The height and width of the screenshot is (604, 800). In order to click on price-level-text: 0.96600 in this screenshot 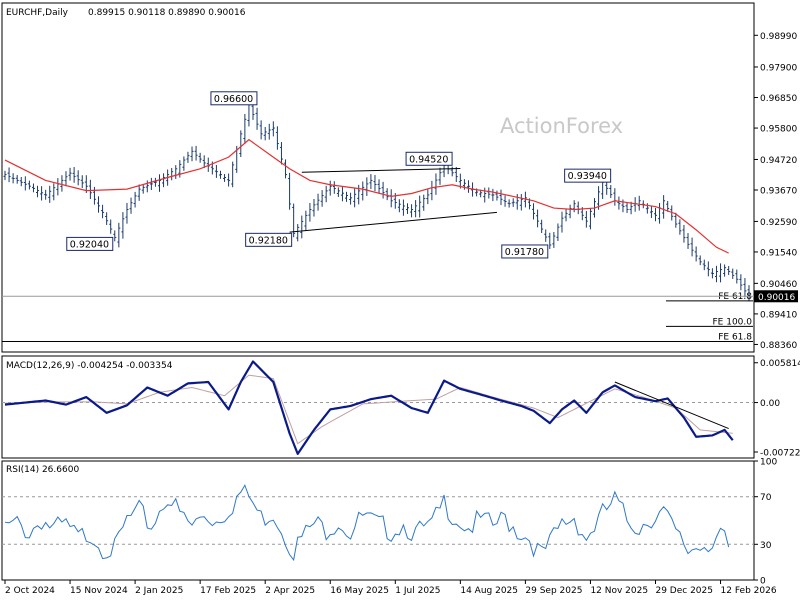, I will do `click(233, 99)`.